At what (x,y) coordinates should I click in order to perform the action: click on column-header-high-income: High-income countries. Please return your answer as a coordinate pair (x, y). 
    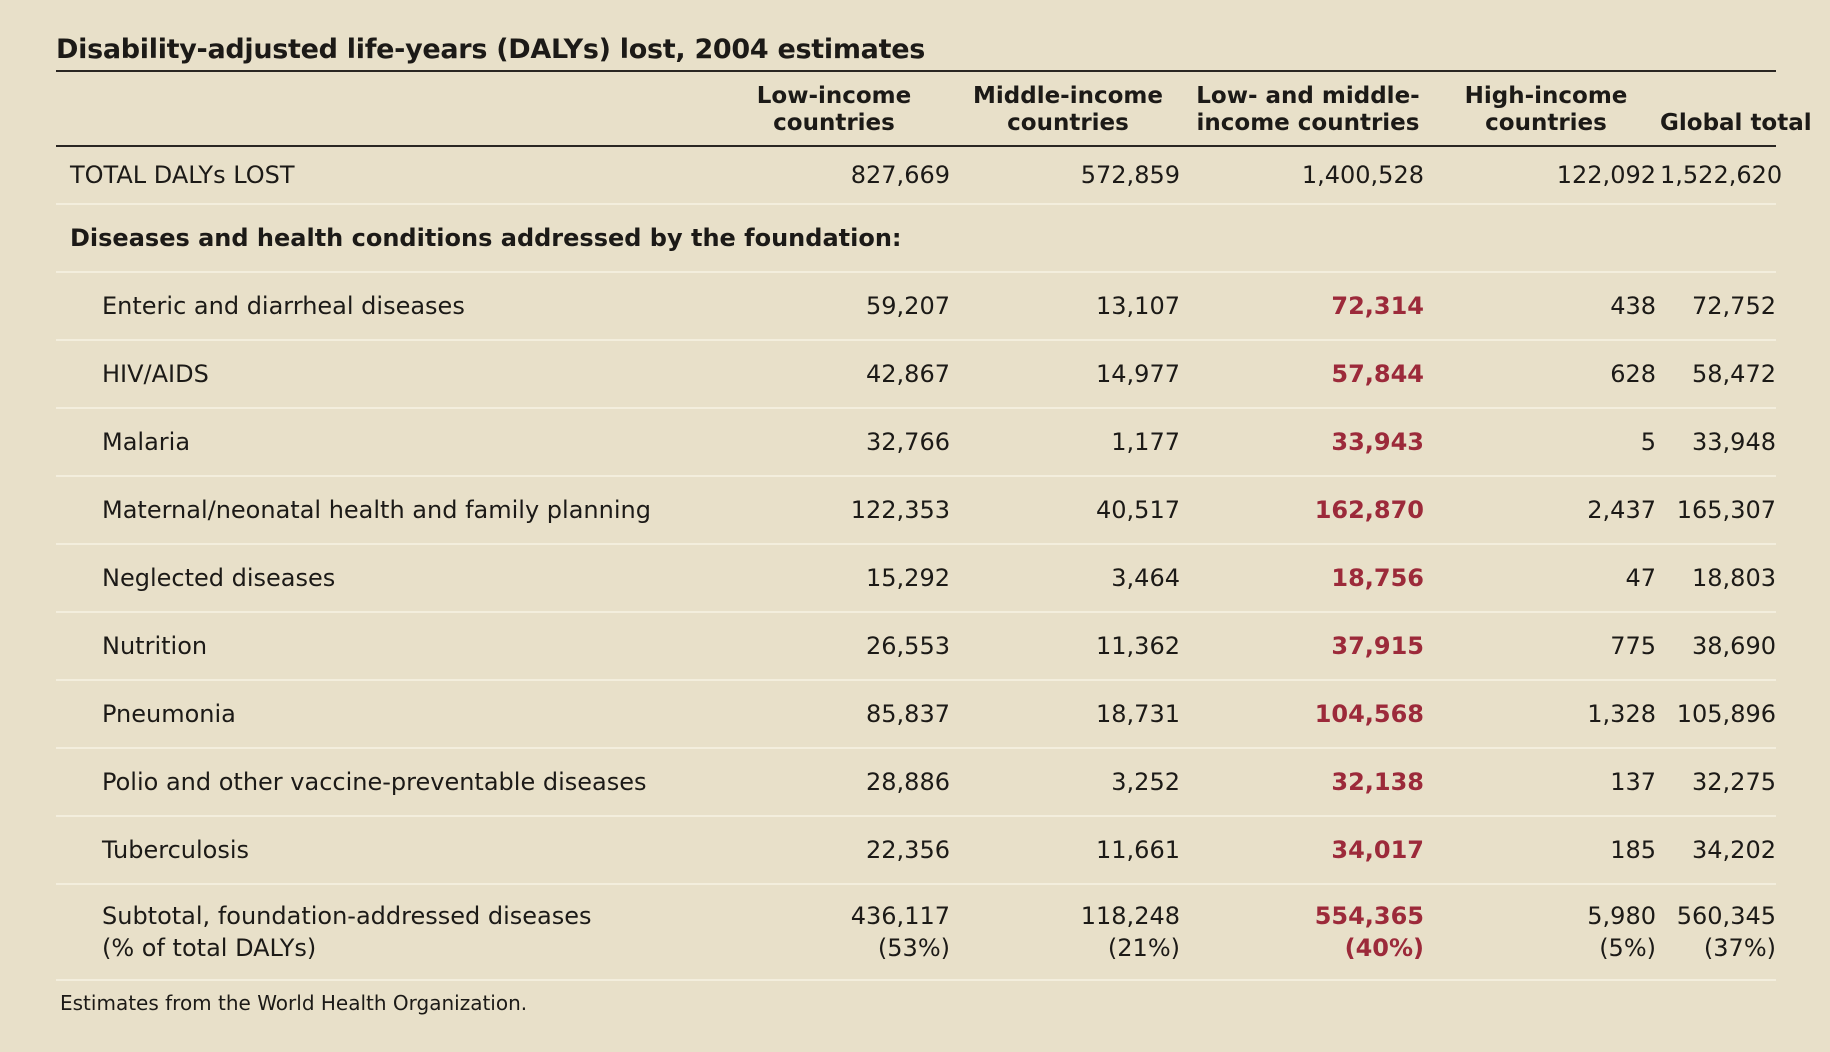
    Looking at the image, I should click on (1546, 114).